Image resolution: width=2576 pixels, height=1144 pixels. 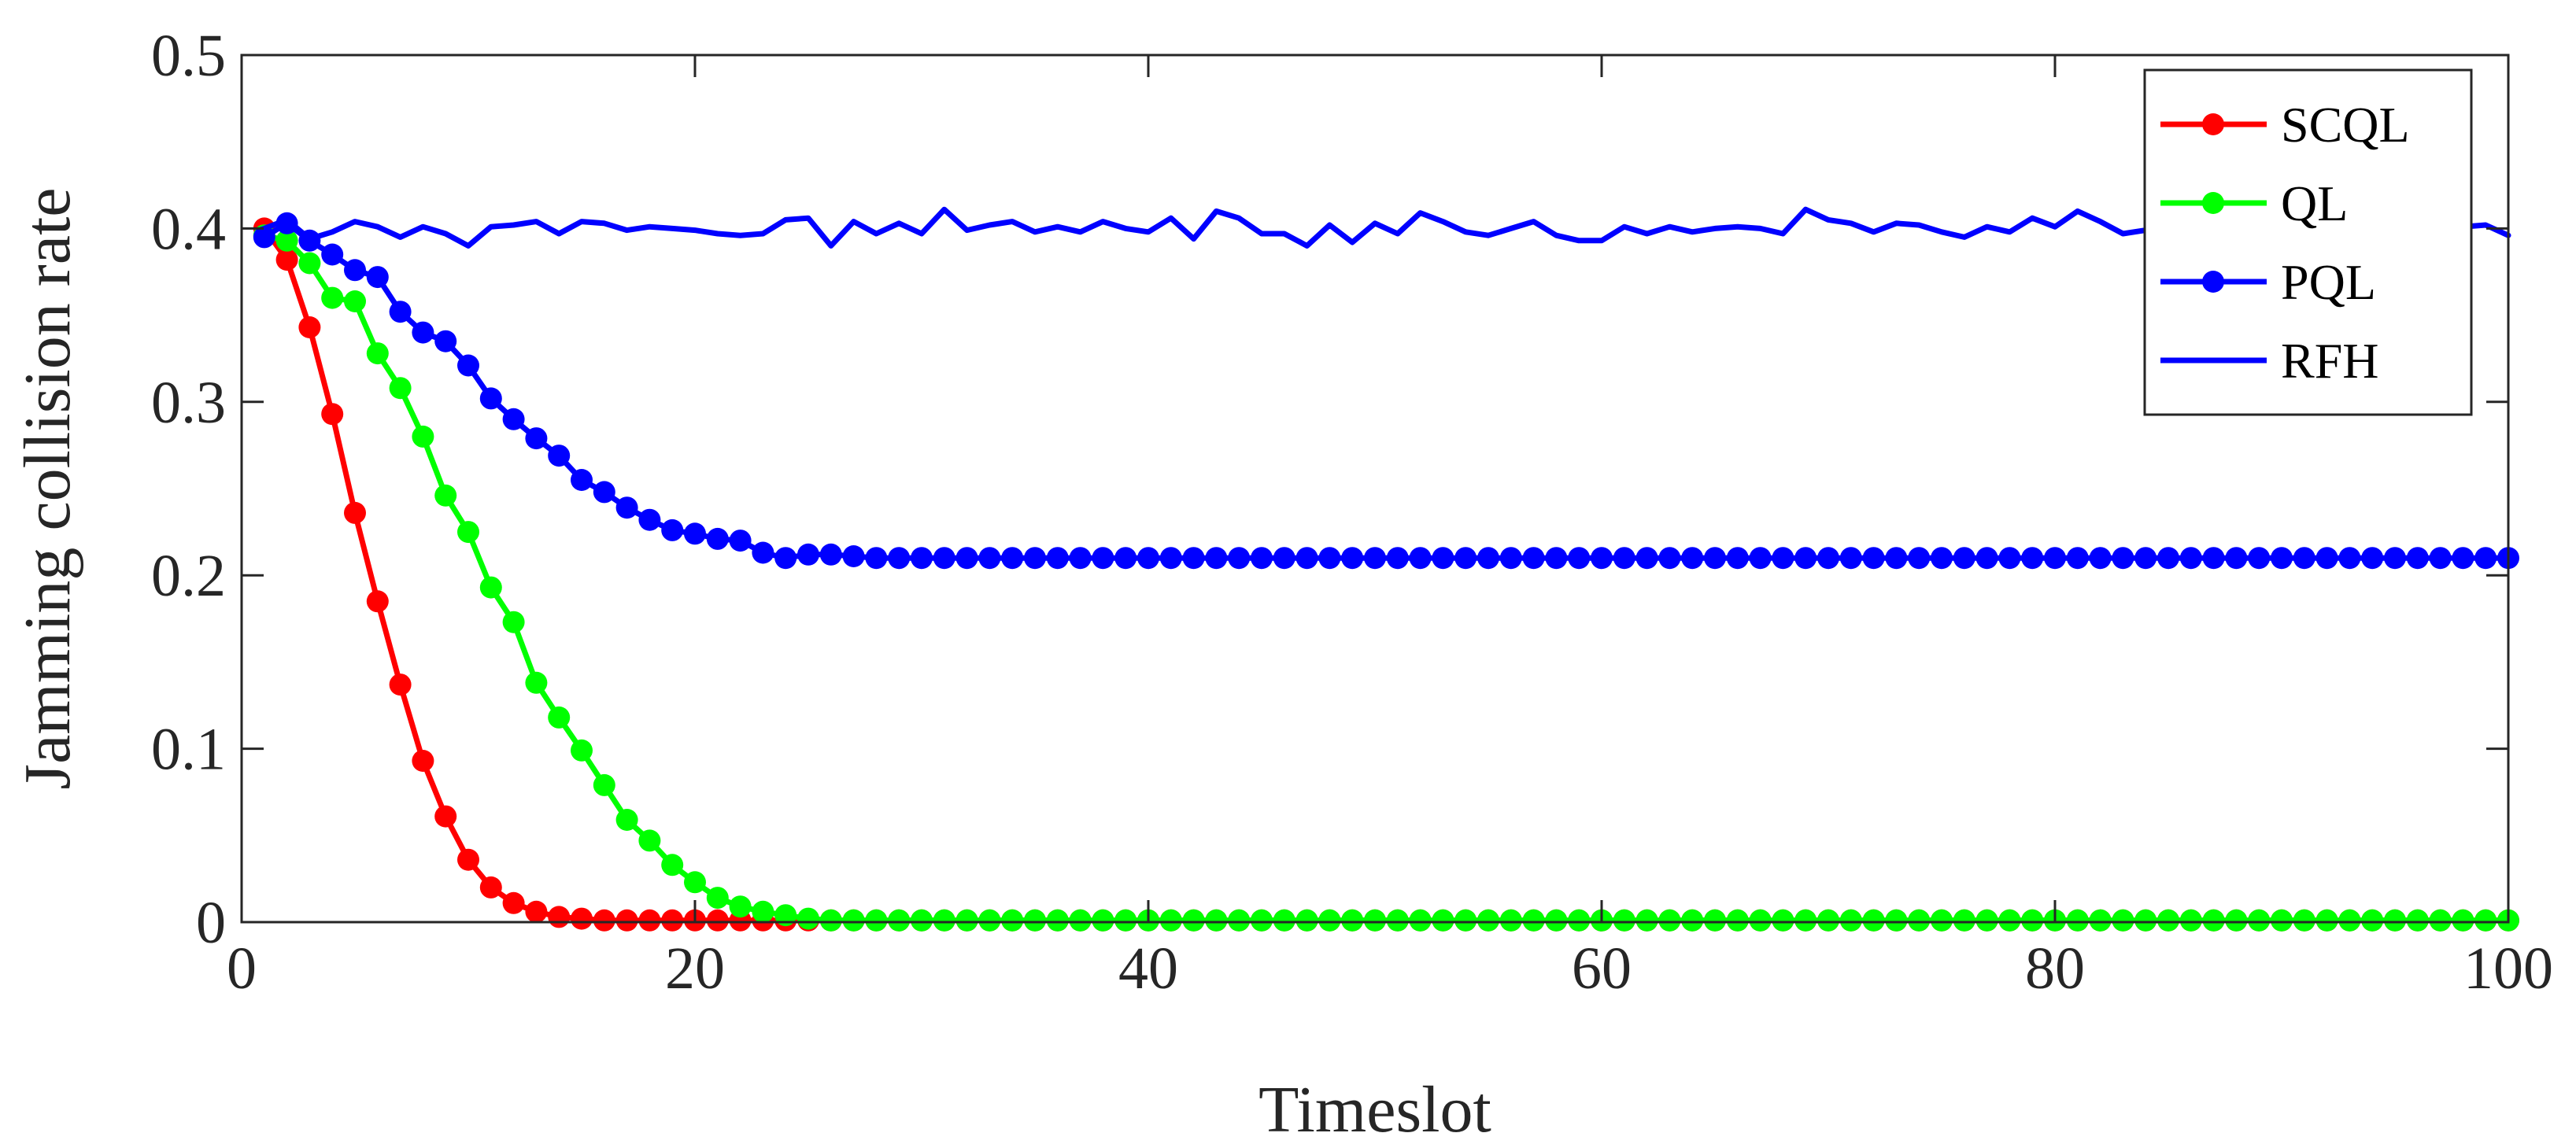 What do you see at coordinates (211, 923) in the screenshot?
I see `y-tick-label-0: 0` at bounding box center [211, 923].